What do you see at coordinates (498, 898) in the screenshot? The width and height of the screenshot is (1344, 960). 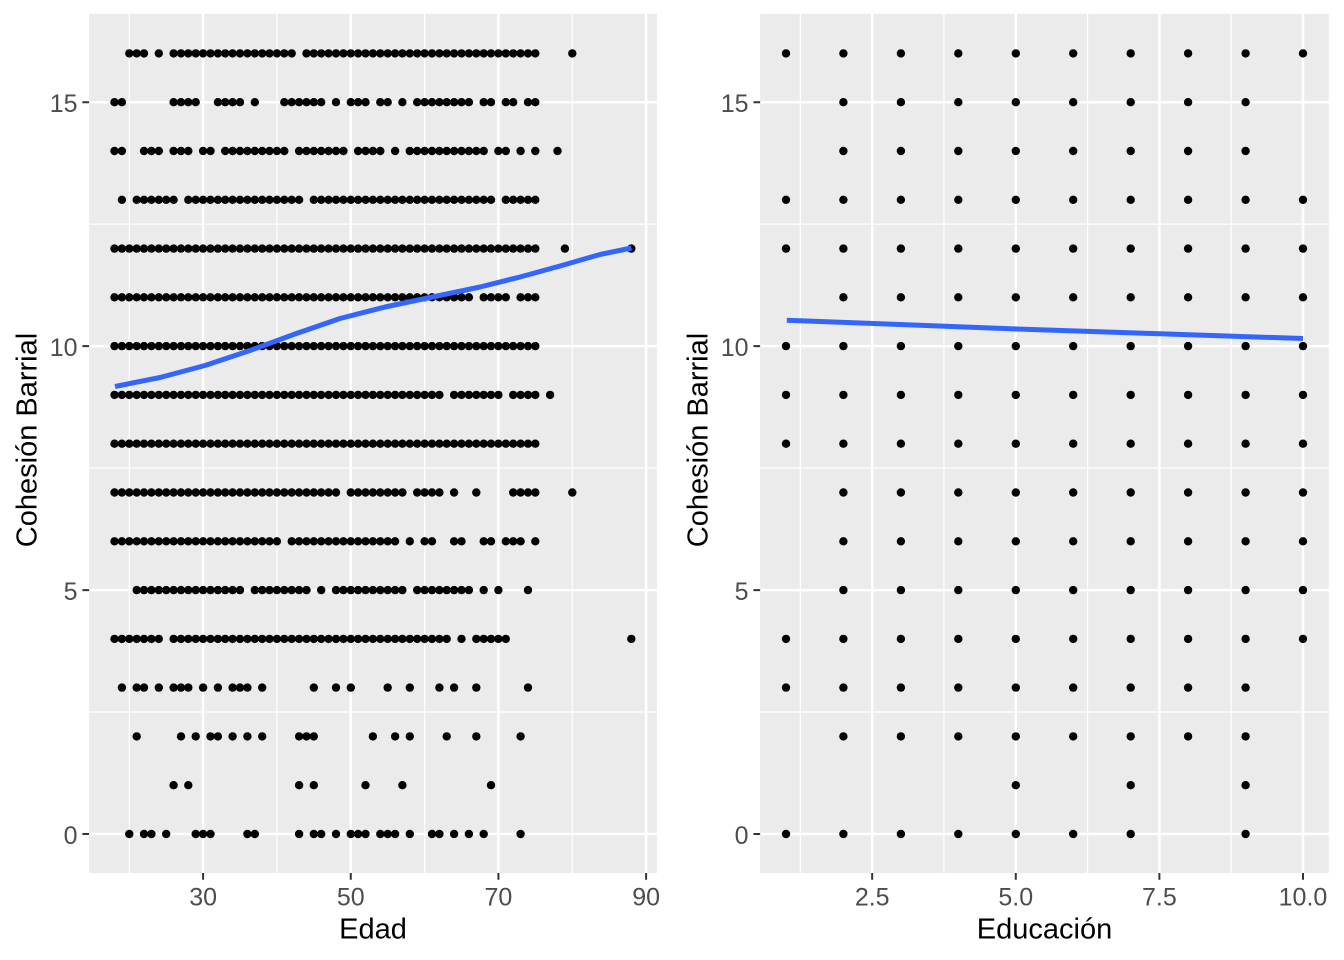 I see `svg-text: 70` at bounding box center [498, 898].